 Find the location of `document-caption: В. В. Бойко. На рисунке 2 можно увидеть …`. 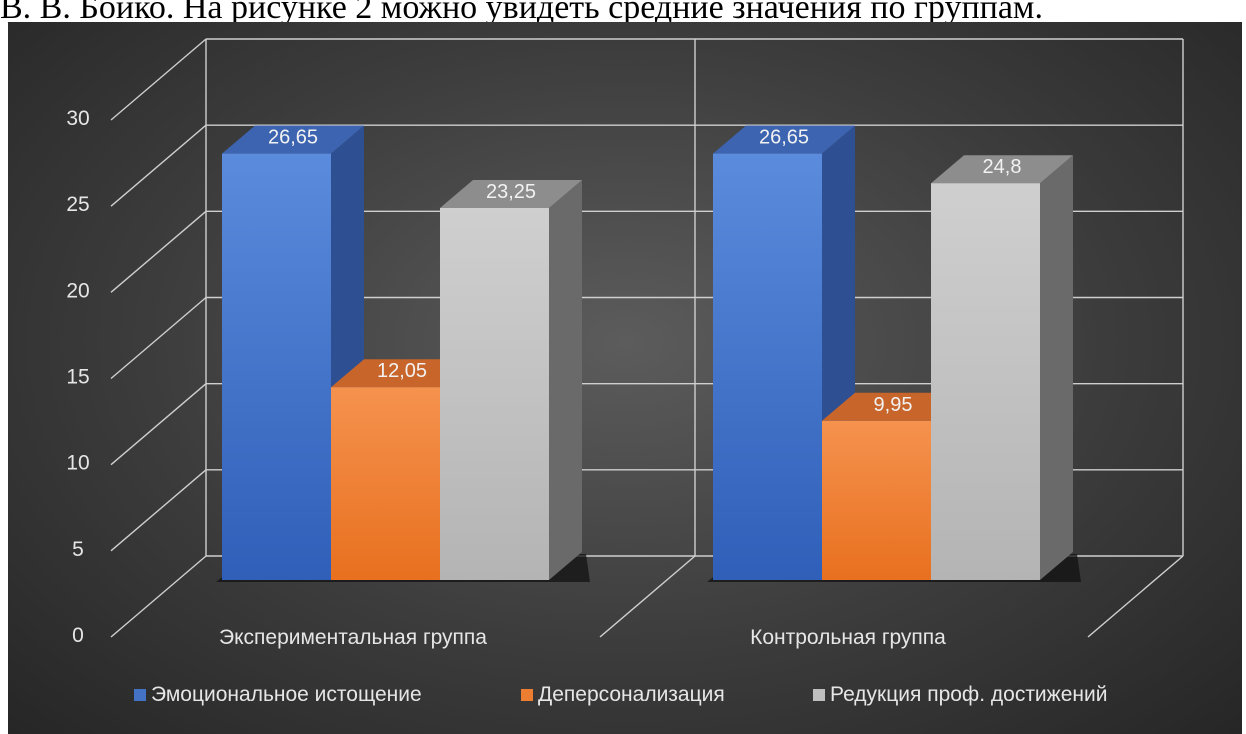

document-caption: В. В. Бойко. На рисунке 2 можно увидеть … is located at coordinates (521, 13).